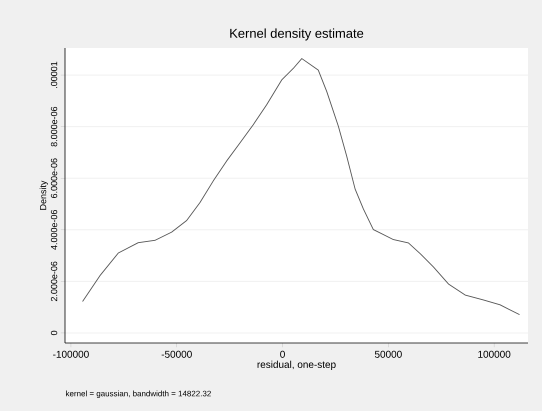  What do you see at coordinates (388, 354) in the screenshot?
I see `x-tick-label: 50000` at bounding box center [388, 354].